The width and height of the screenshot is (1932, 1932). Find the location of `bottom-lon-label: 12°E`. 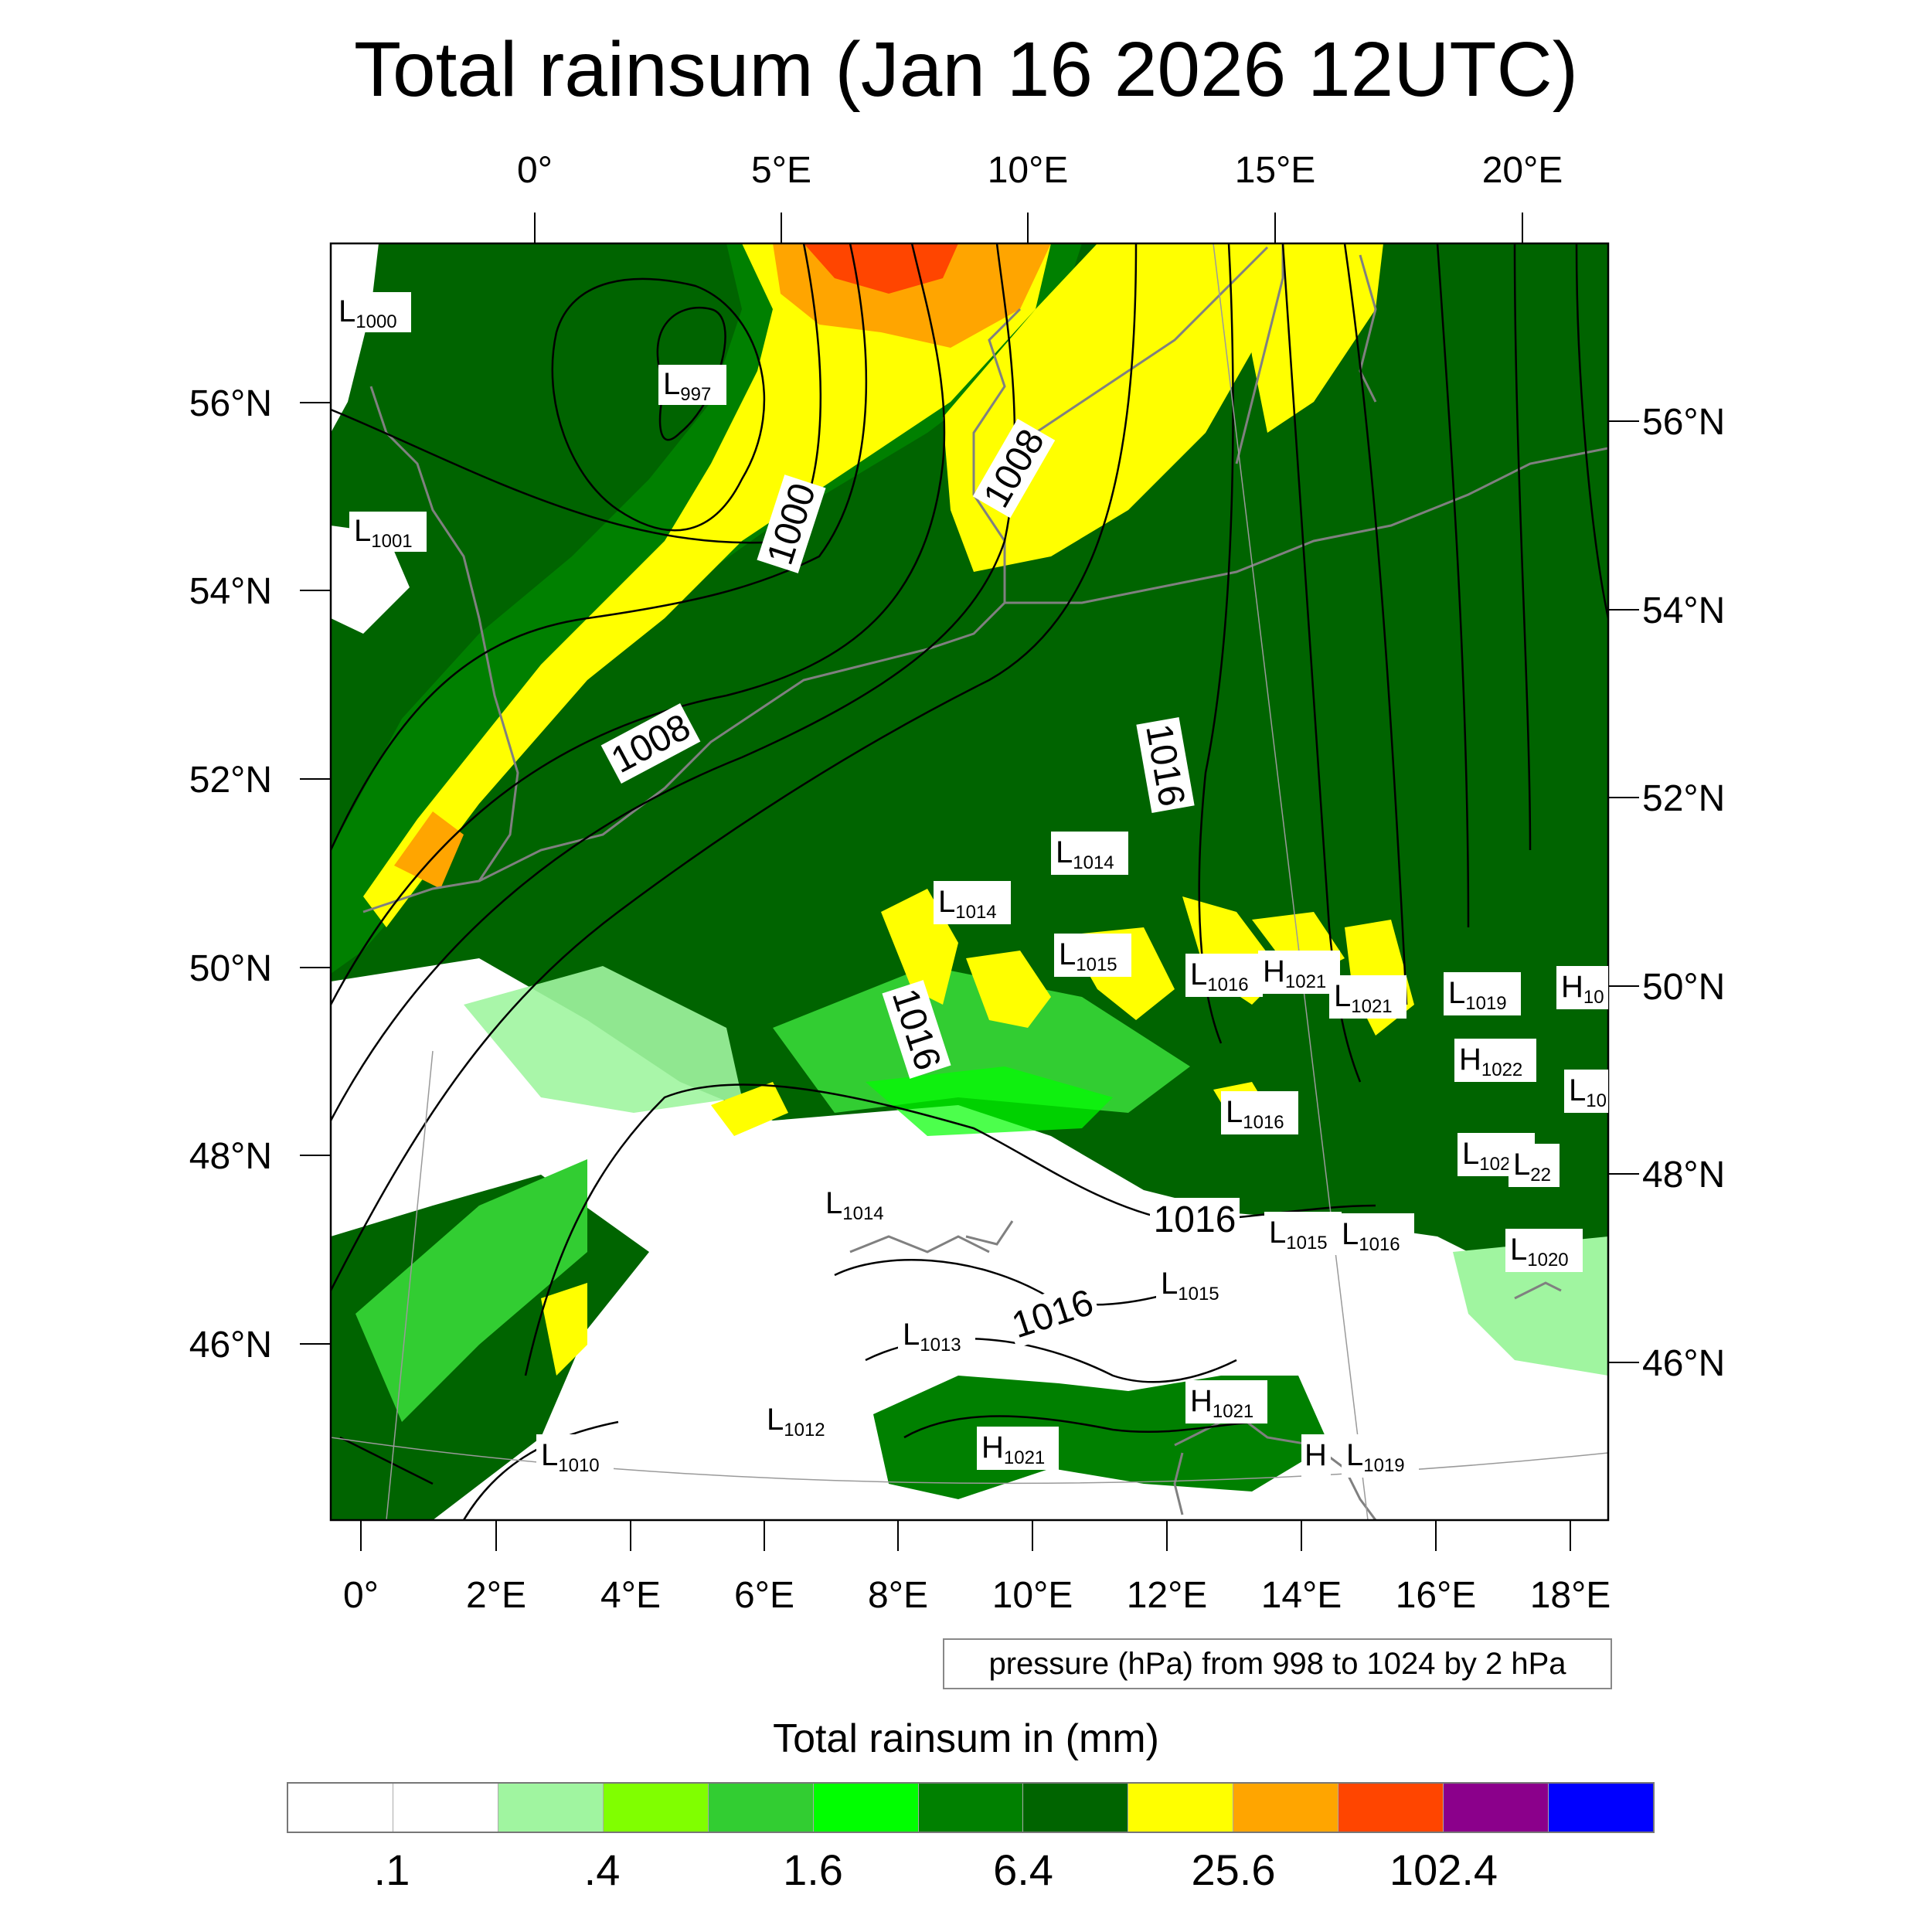

bottom-lon-label: 12°E is located at coordinates (1168, 1596).